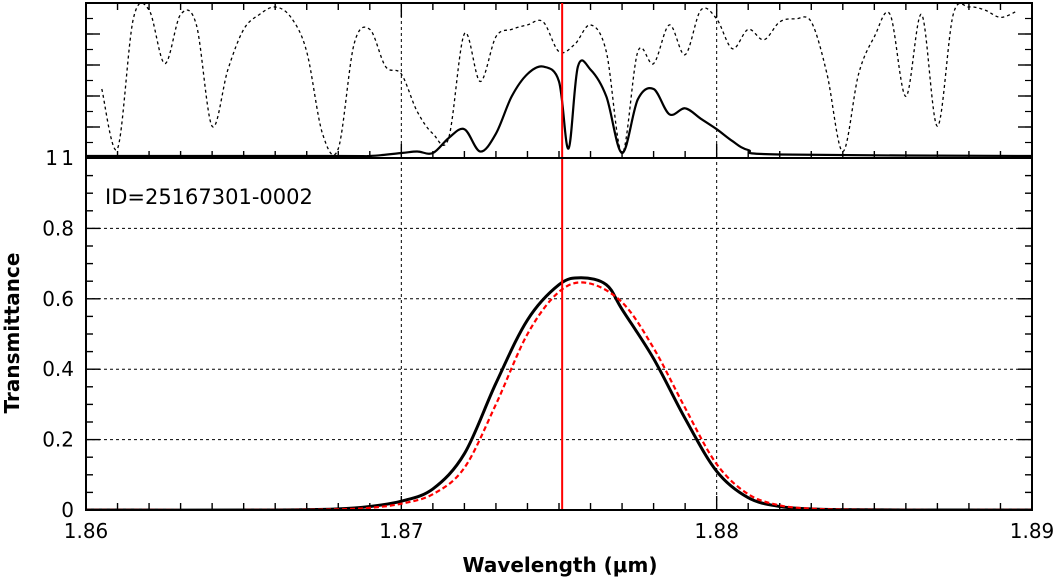 The width and height of the screenshot is (1056, 580). Describe the element at coordinates (51, 158) in the screenshot. I see `top-y-tick-label: 1` at that location.